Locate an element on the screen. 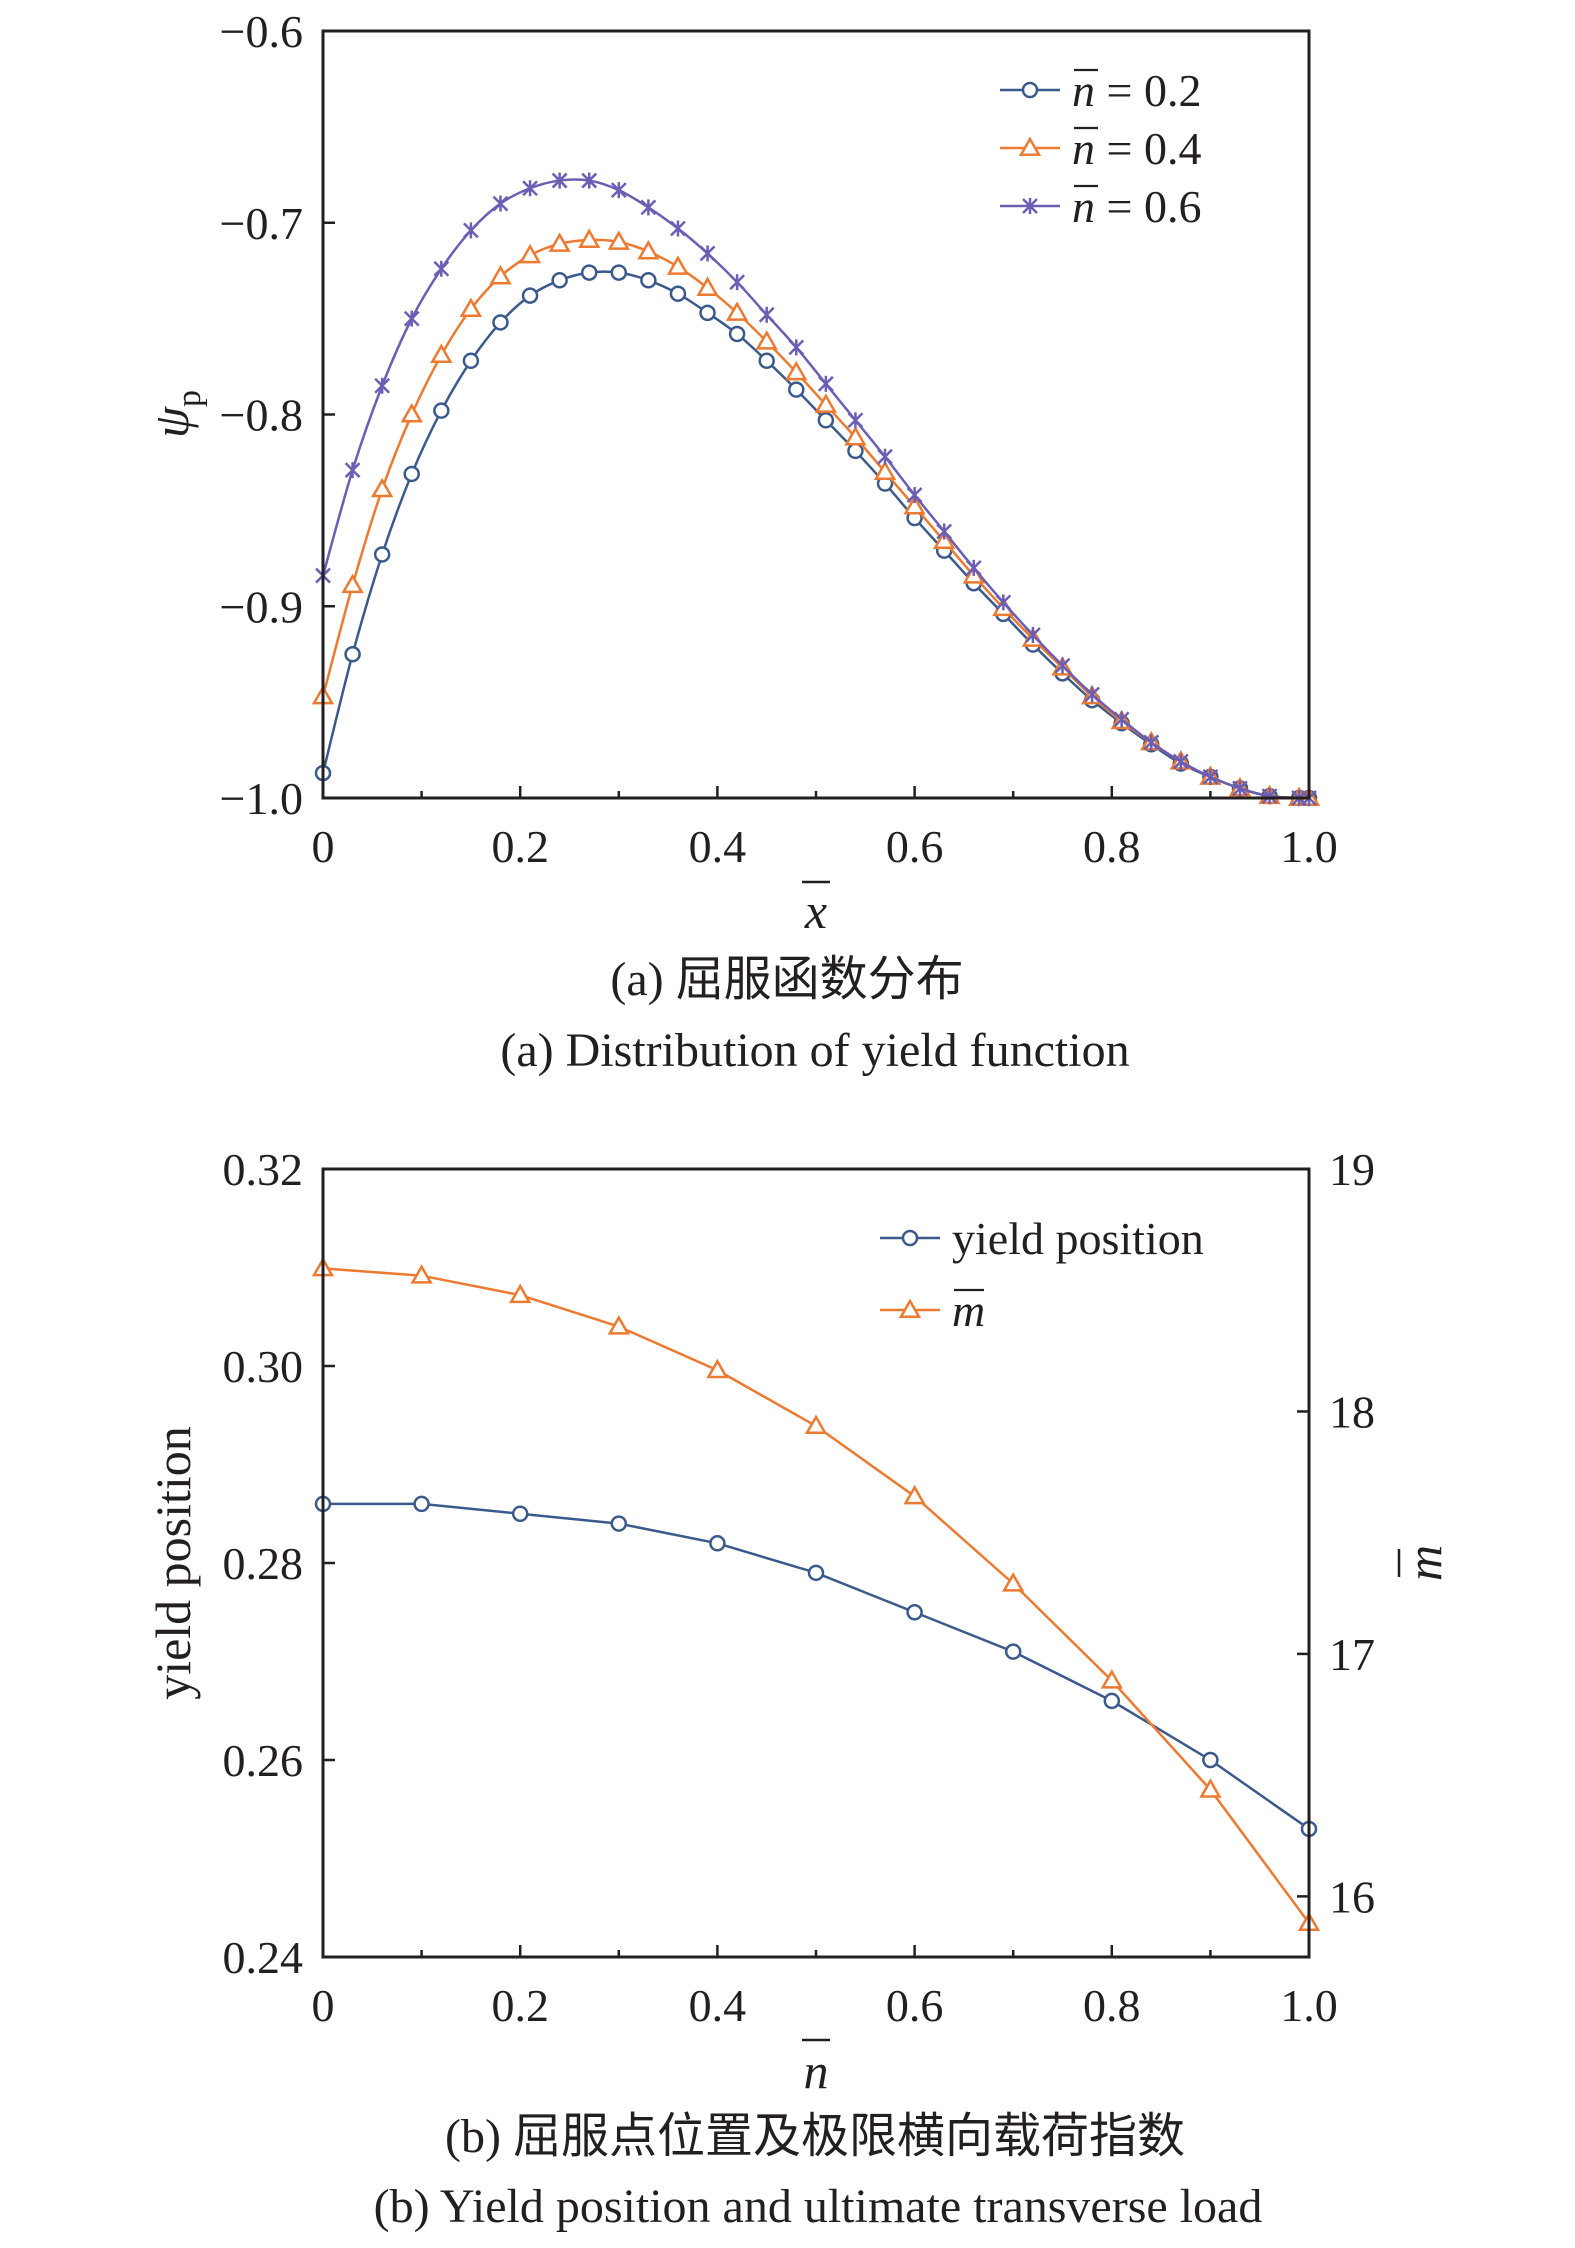  legend-item: n = 0.6 is located at coordinates (1100, 206).